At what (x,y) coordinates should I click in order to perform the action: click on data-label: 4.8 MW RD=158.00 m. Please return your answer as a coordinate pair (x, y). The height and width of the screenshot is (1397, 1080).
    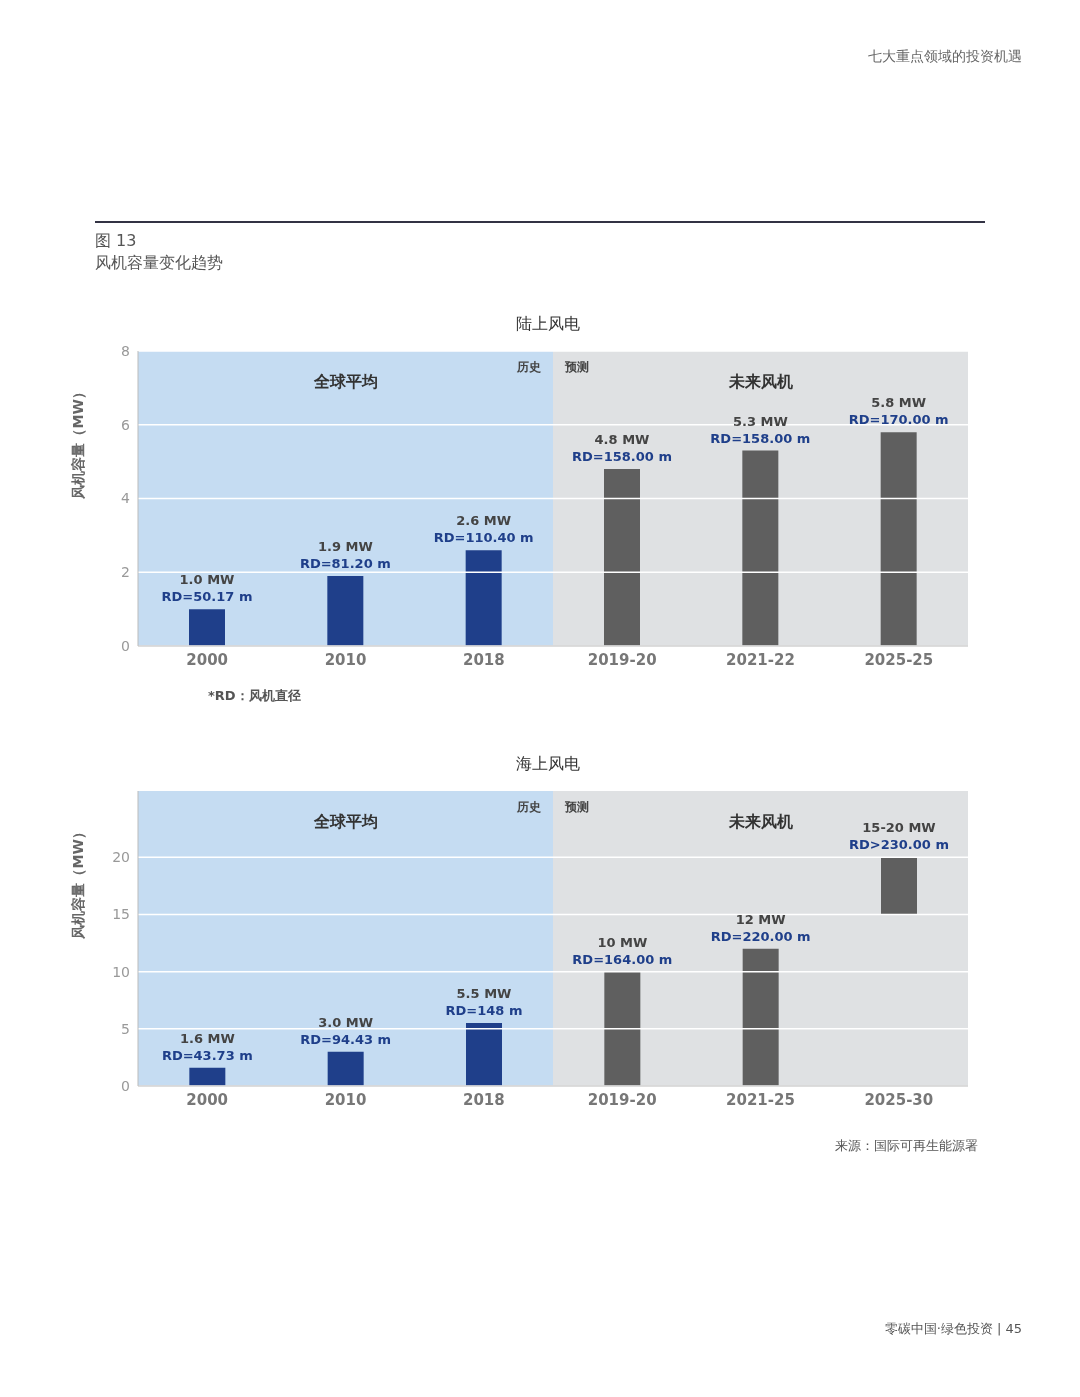
    Looking at the image, I should click on (622, 448).